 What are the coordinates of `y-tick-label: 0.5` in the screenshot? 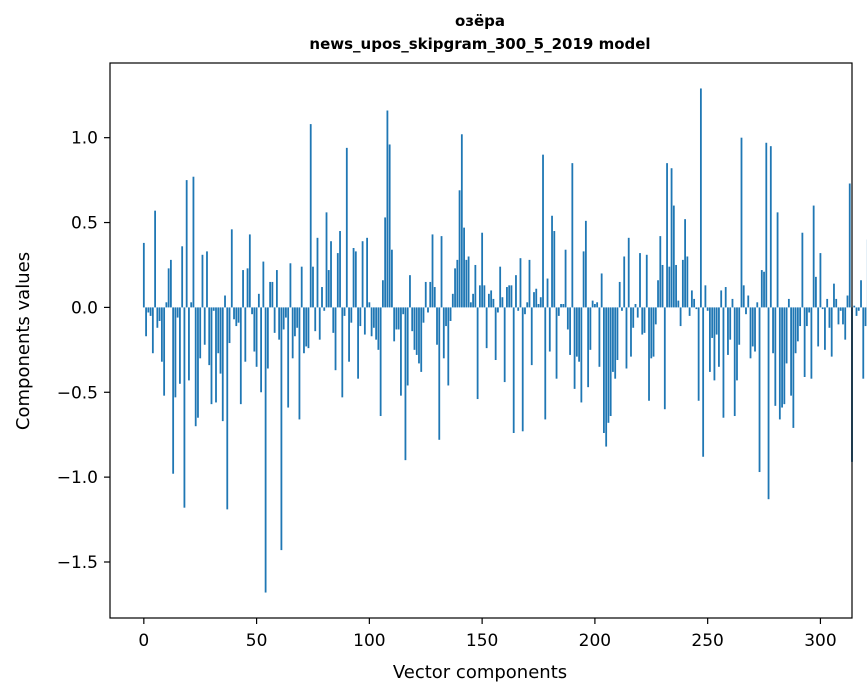 It's located at (84, 224).